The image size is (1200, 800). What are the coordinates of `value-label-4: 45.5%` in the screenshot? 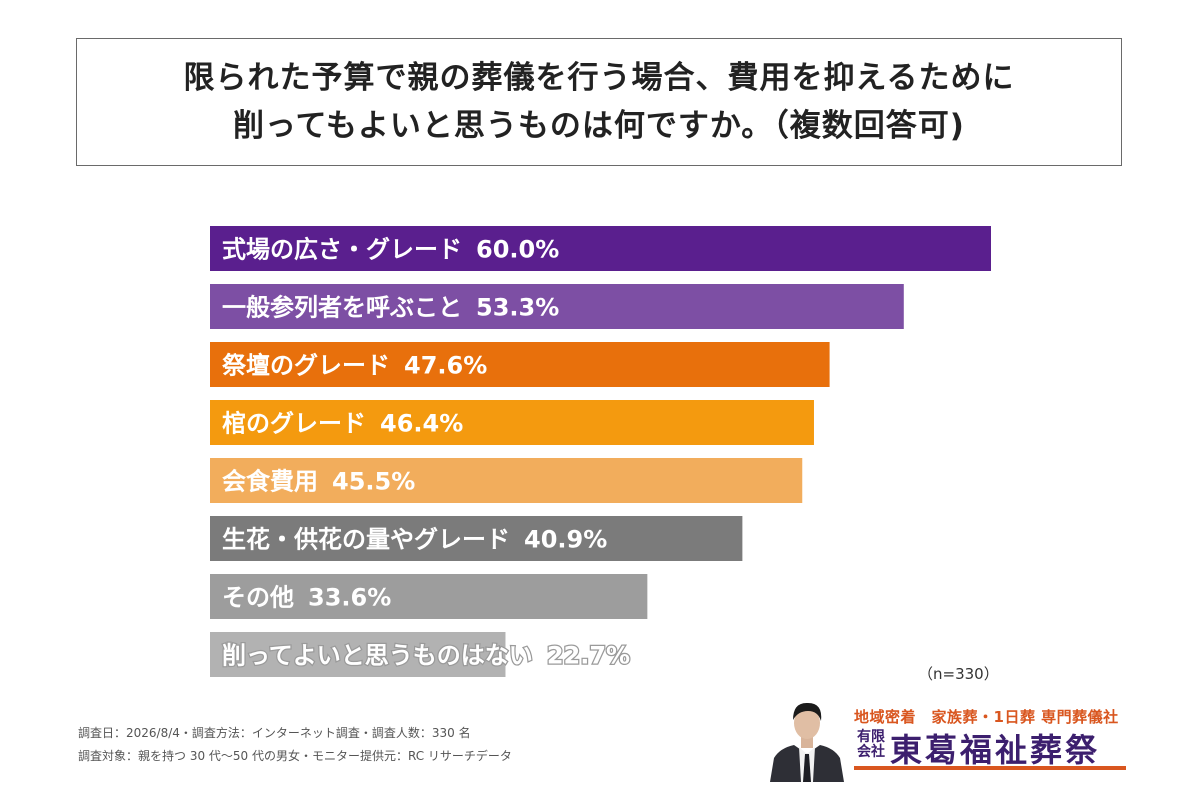 It's located at (373, 482).